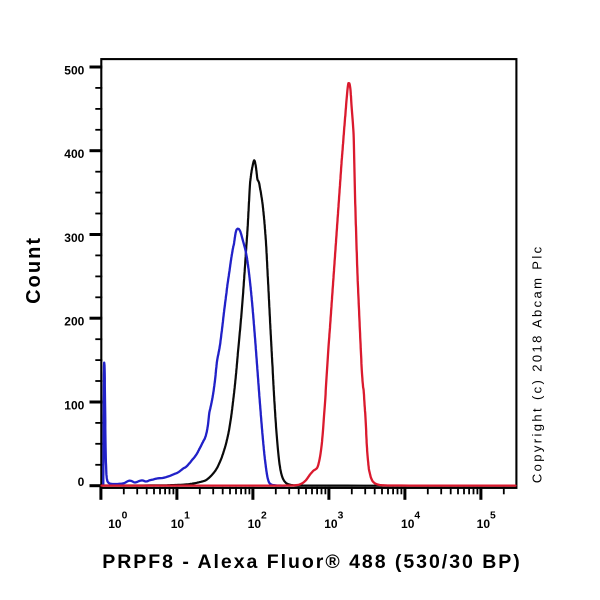  I want to click on svg-text:PRPF8 - Alexa Fluor® 488 (530/: PRPF8 - Alexa Fluor® 488 (530/30 BP), so click(311, 562).